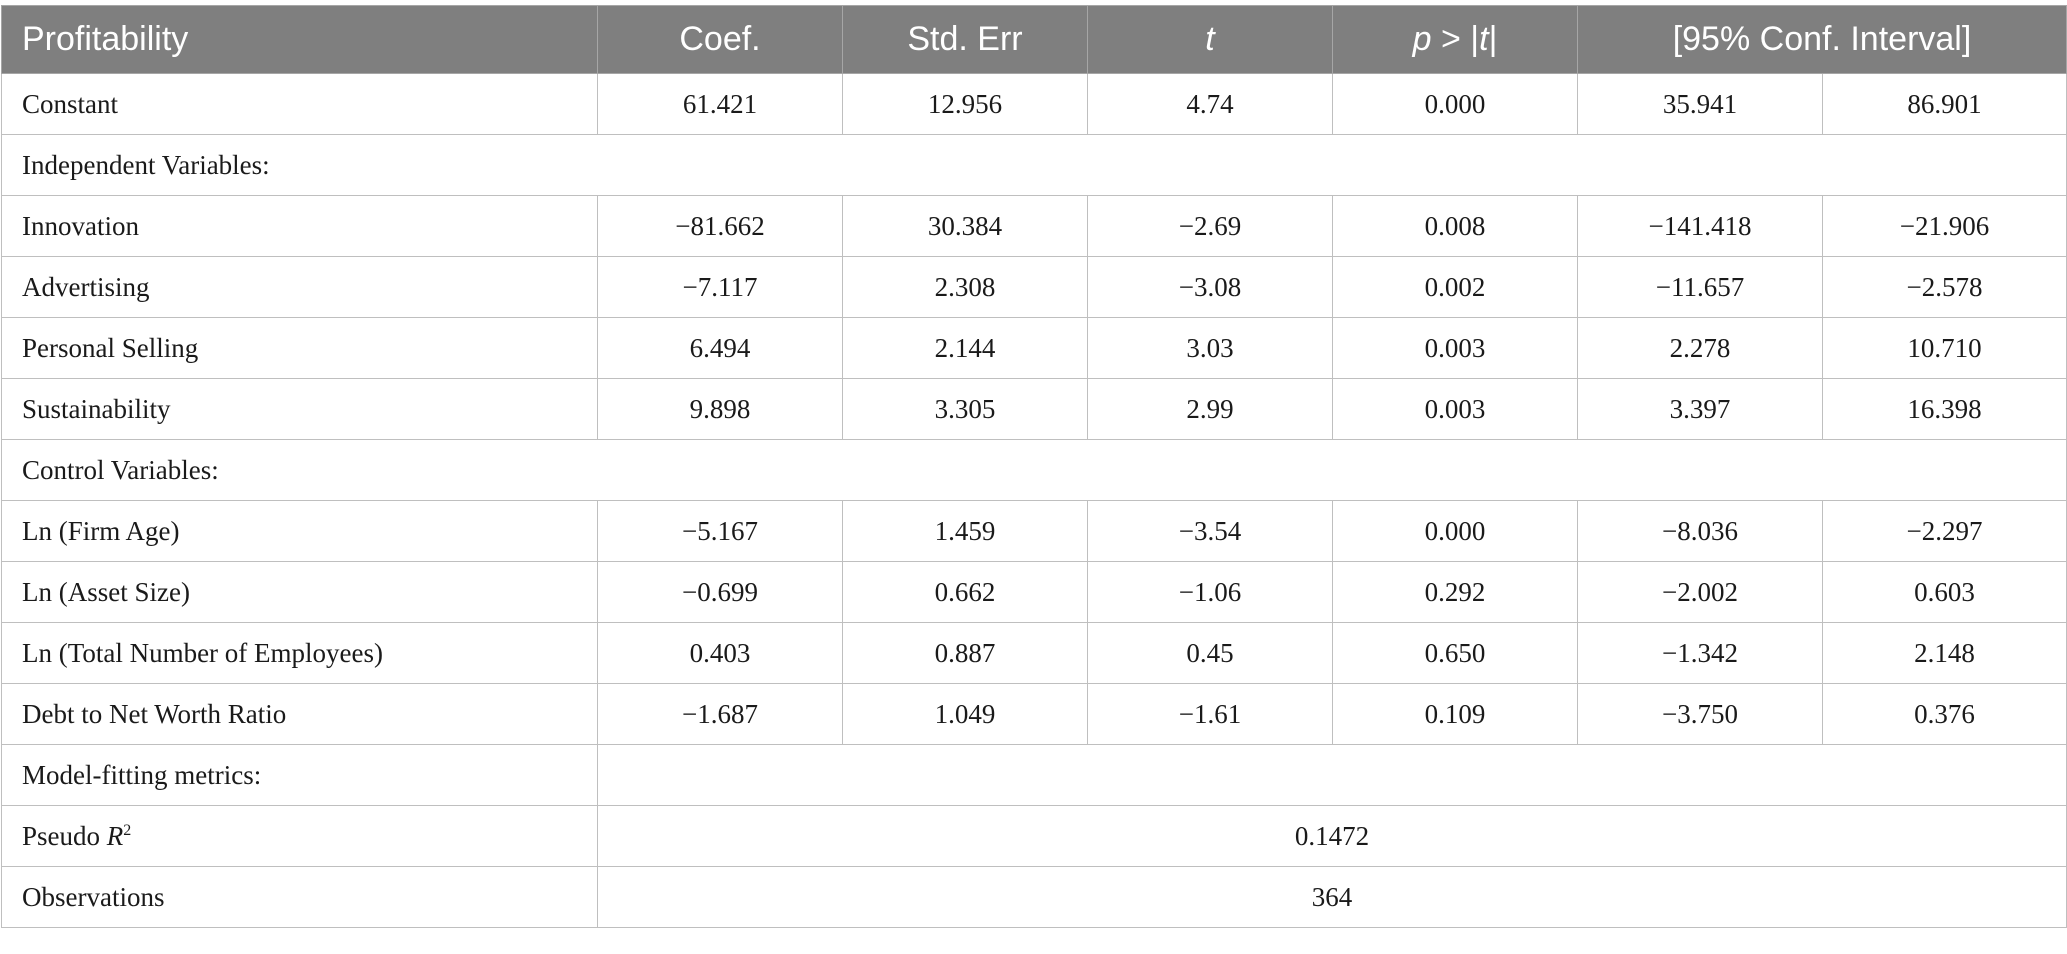  Describe the element at coordinates (1700, 653) in the screenshot. I see `ci-low-cell: −1.342` at that location.